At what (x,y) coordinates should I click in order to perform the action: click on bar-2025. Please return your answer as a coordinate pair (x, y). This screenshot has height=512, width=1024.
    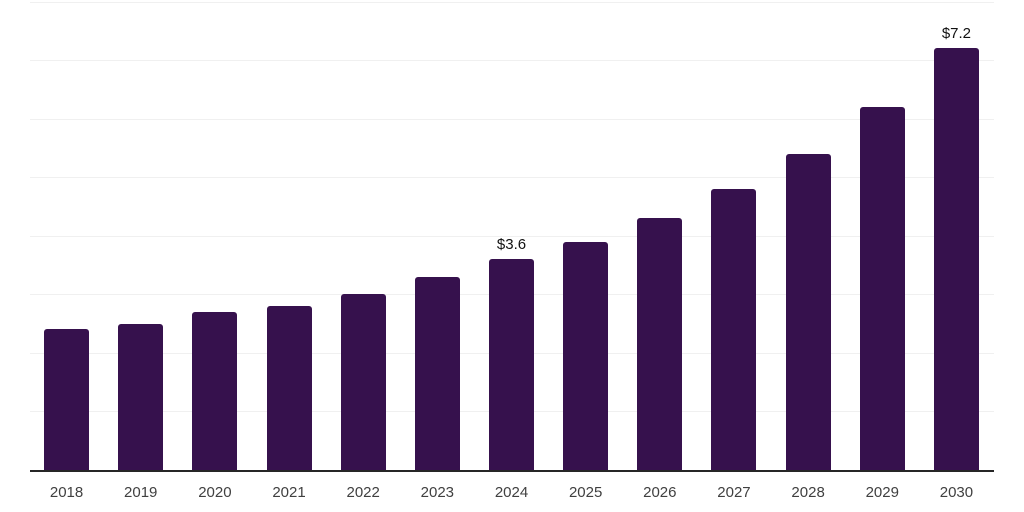
    Looking at the image, I should click on (586, 355).